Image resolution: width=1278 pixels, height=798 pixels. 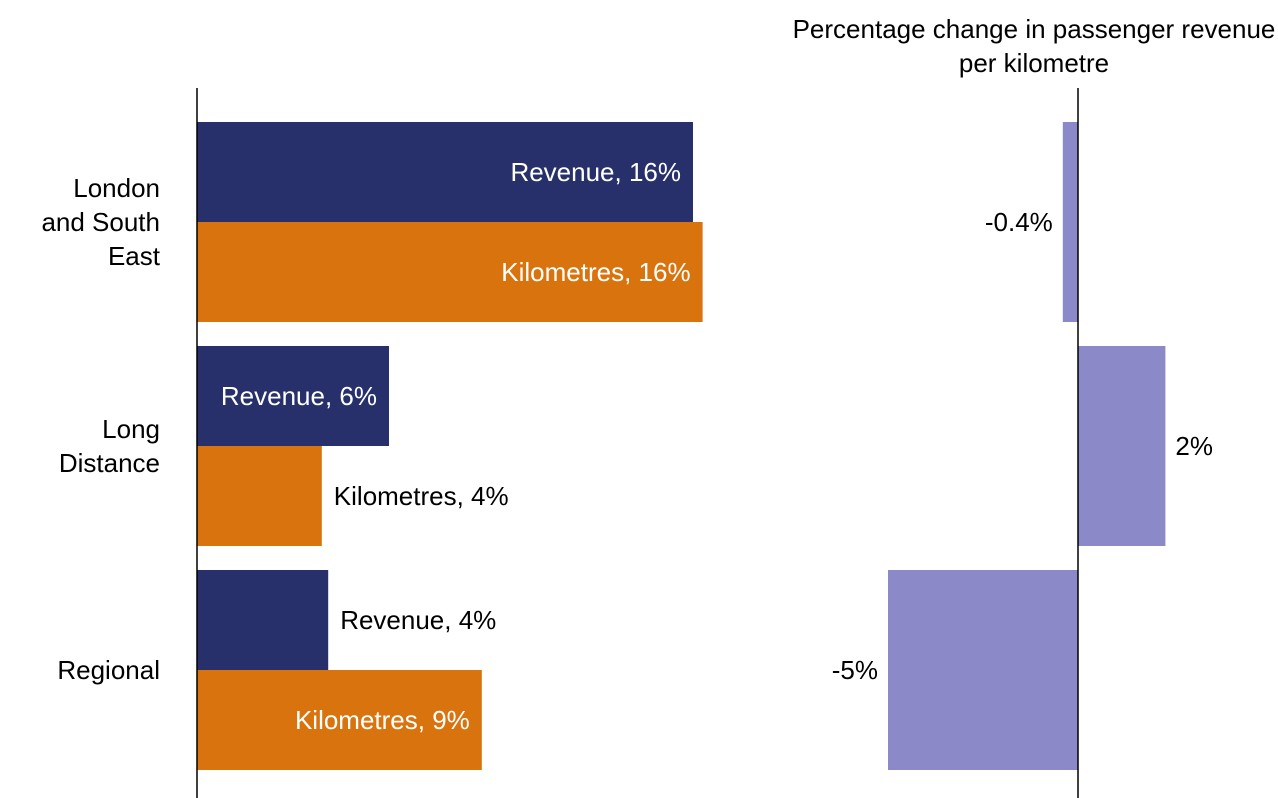 I want to click on value-label: Kilometres, 16%, so click(x=595, y=272).